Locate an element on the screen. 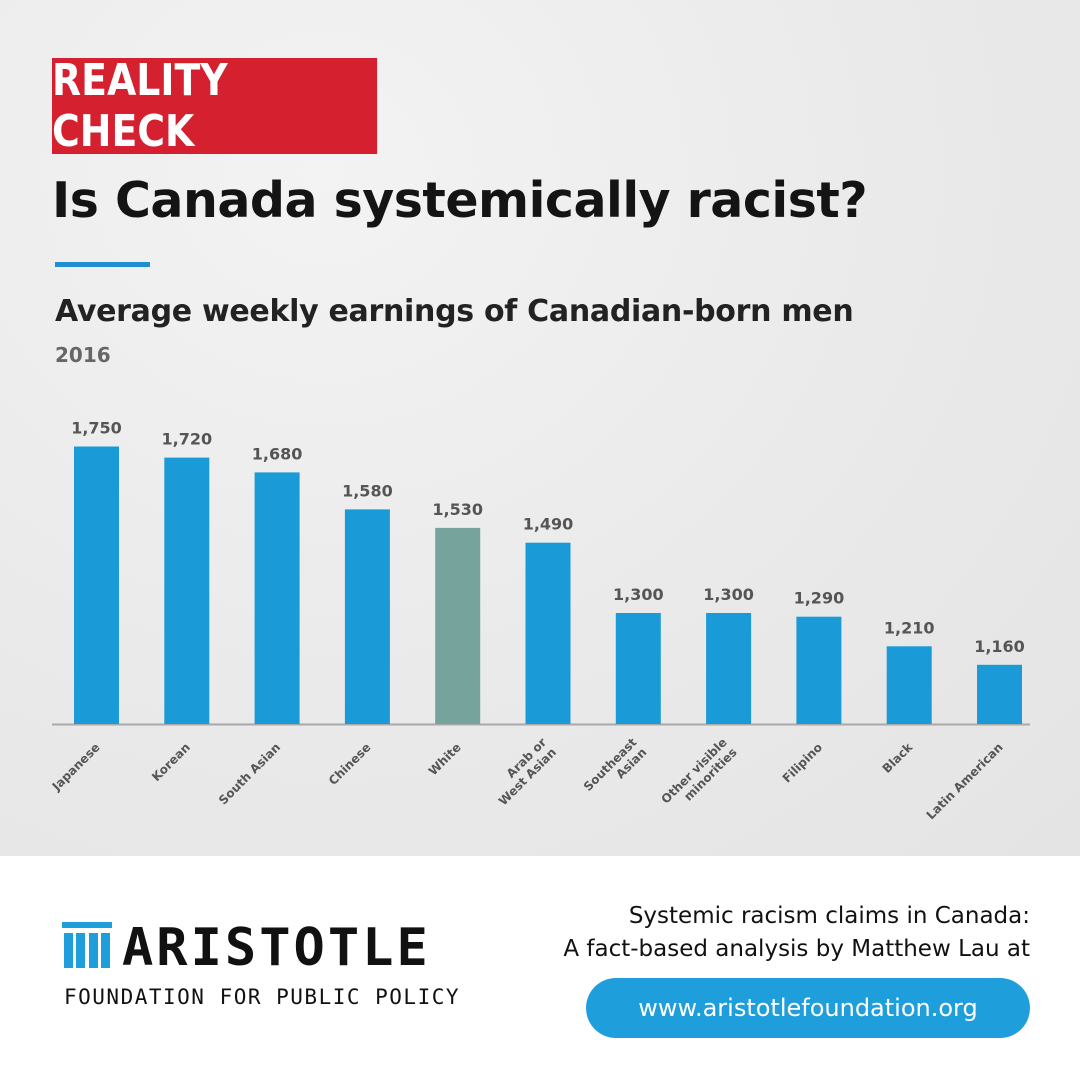 Image resolution: width=1080 pixels, height=1080 pixels. data-label: 1,160 is located at coordinates (999, 646).